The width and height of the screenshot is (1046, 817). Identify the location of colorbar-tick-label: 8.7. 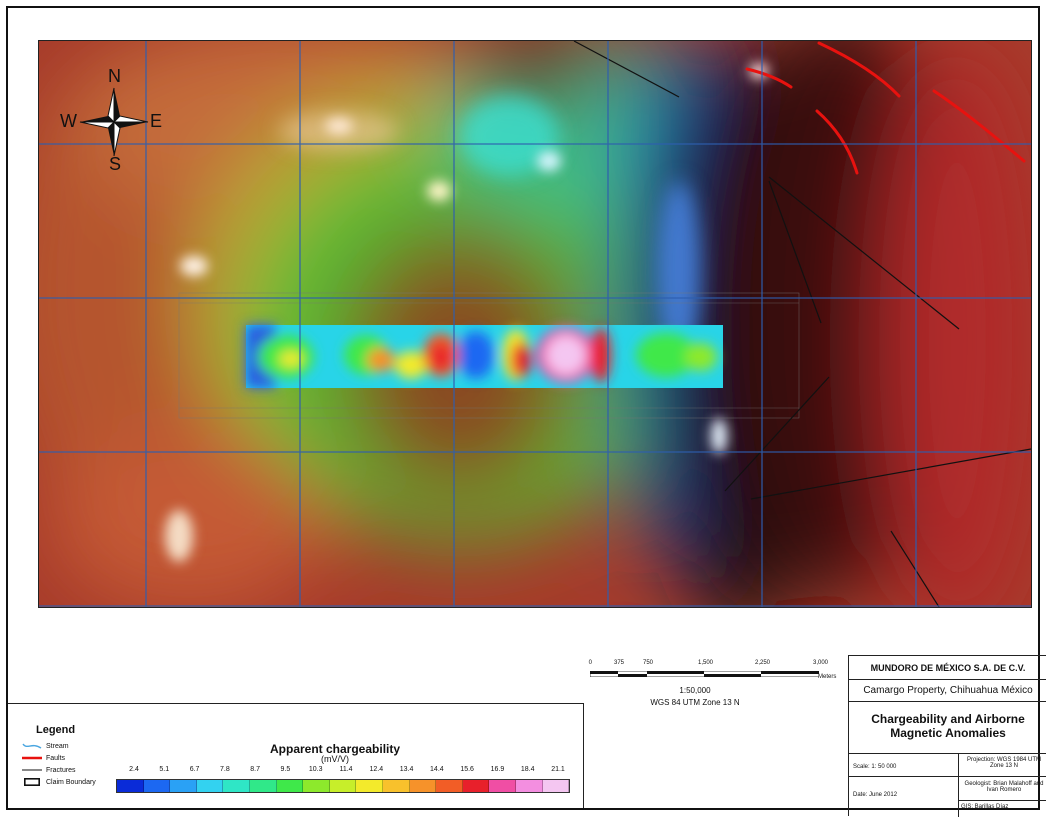
(255, 769).